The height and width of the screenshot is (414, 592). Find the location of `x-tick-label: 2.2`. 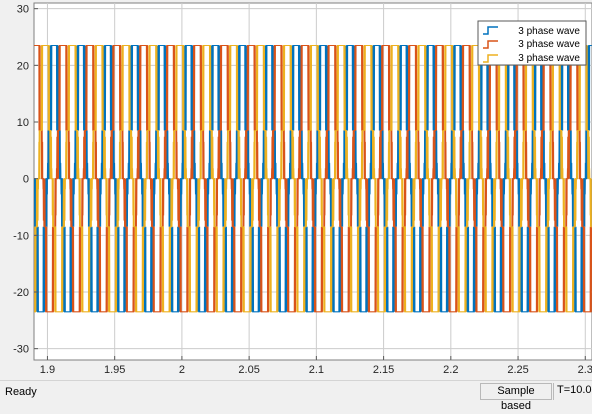

x-tick-label: 2.2 is located at coordinates (450, 370).